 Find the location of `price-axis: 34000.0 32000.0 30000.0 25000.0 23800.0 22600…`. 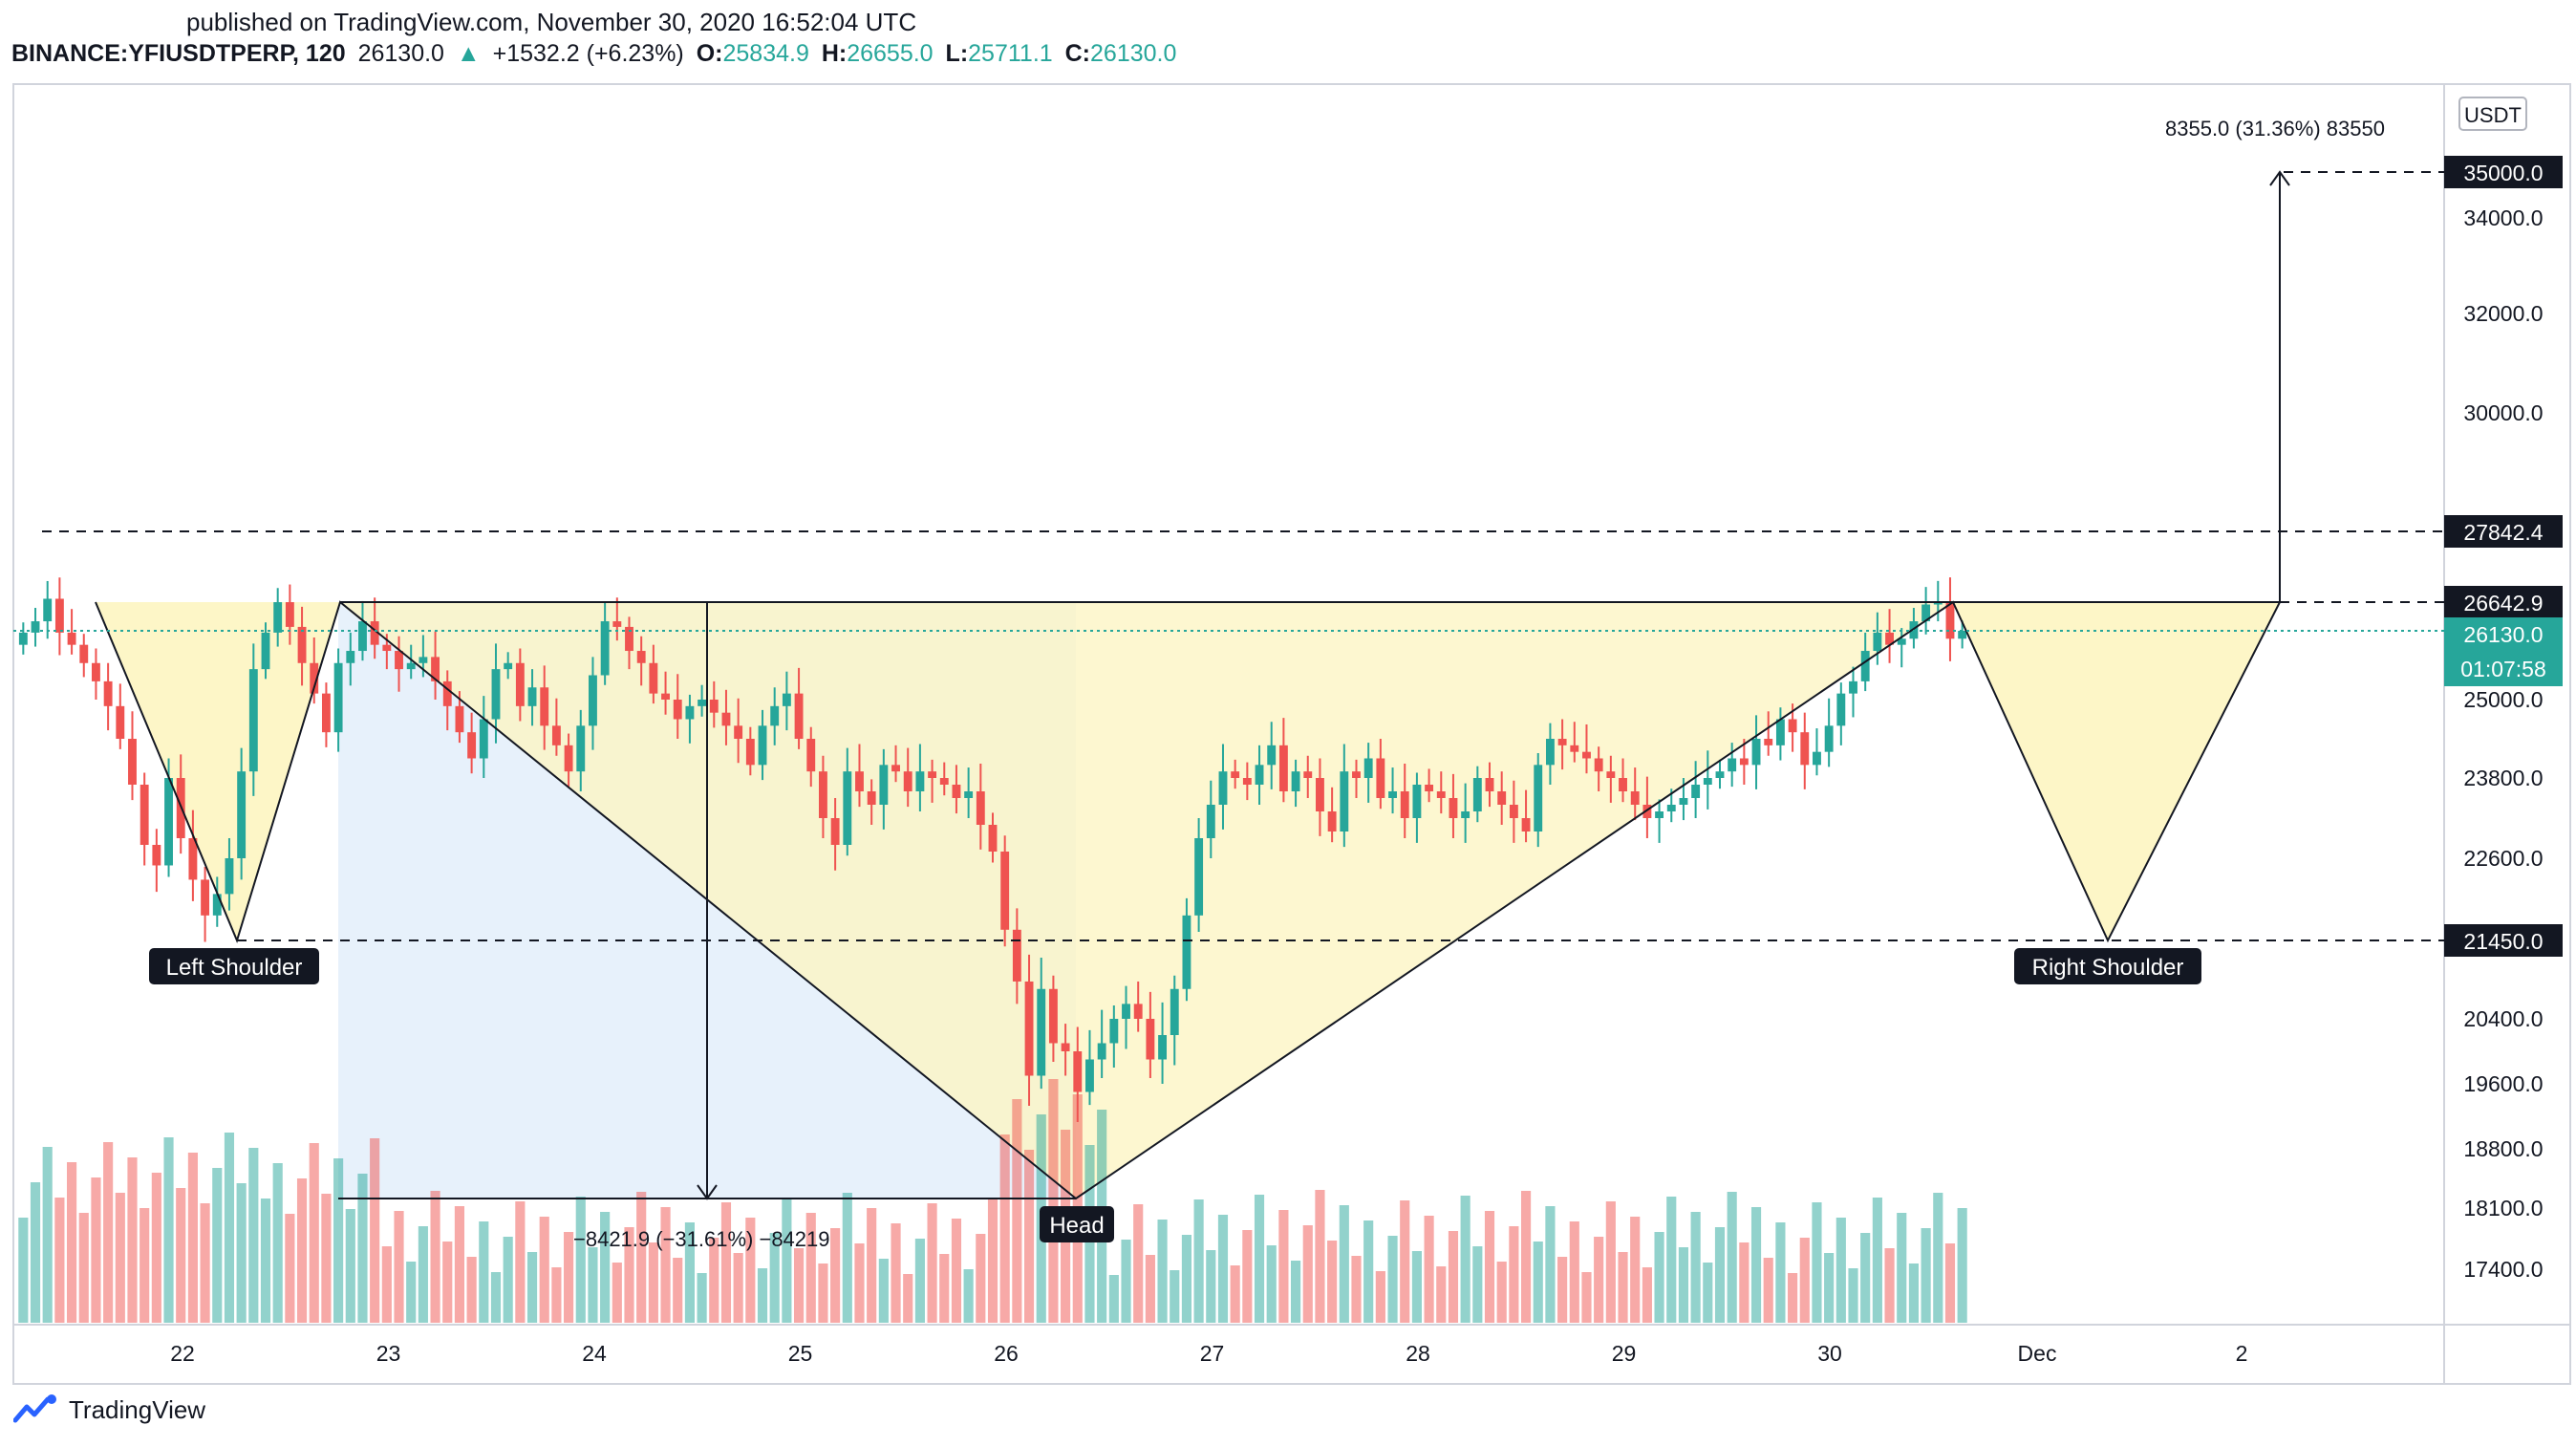

price-axis: 34000.0 32000.0 30000.0 25000.0 23800.0 22600… is located at coordinates (2503, 743).